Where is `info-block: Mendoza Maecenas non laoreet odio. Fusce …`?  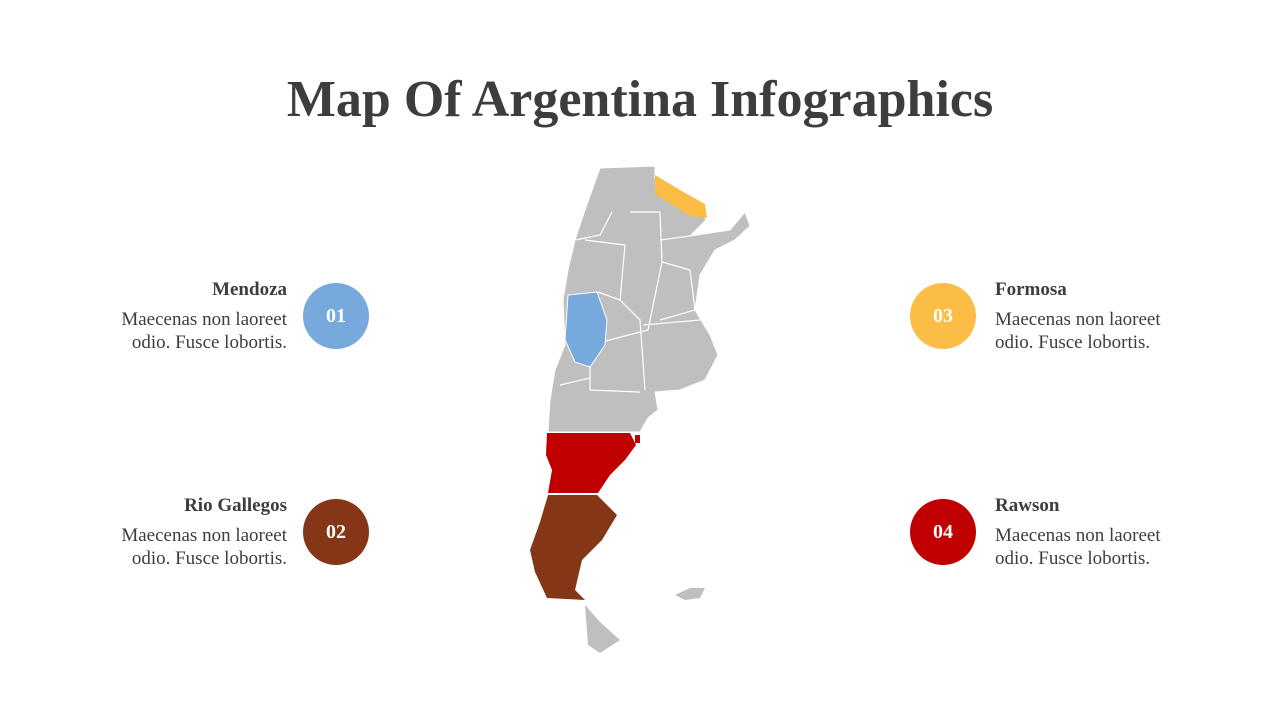 info-block: Mendoza Maecenas non laoreet odio. Fusce … is located at coordinates (187, 316).